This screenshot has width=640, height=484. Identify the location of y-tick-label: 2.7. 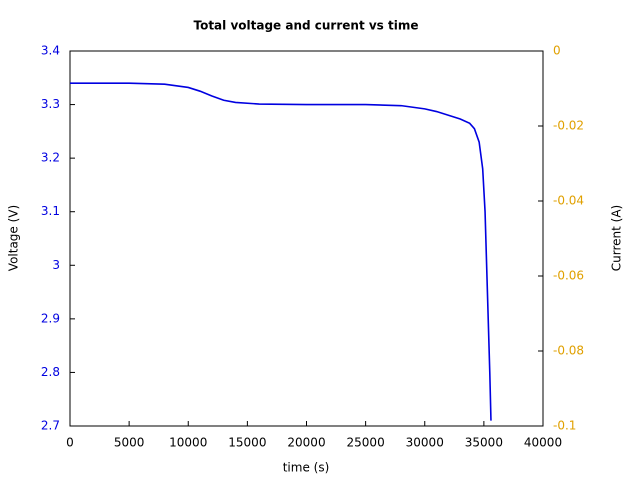
(50, 426).